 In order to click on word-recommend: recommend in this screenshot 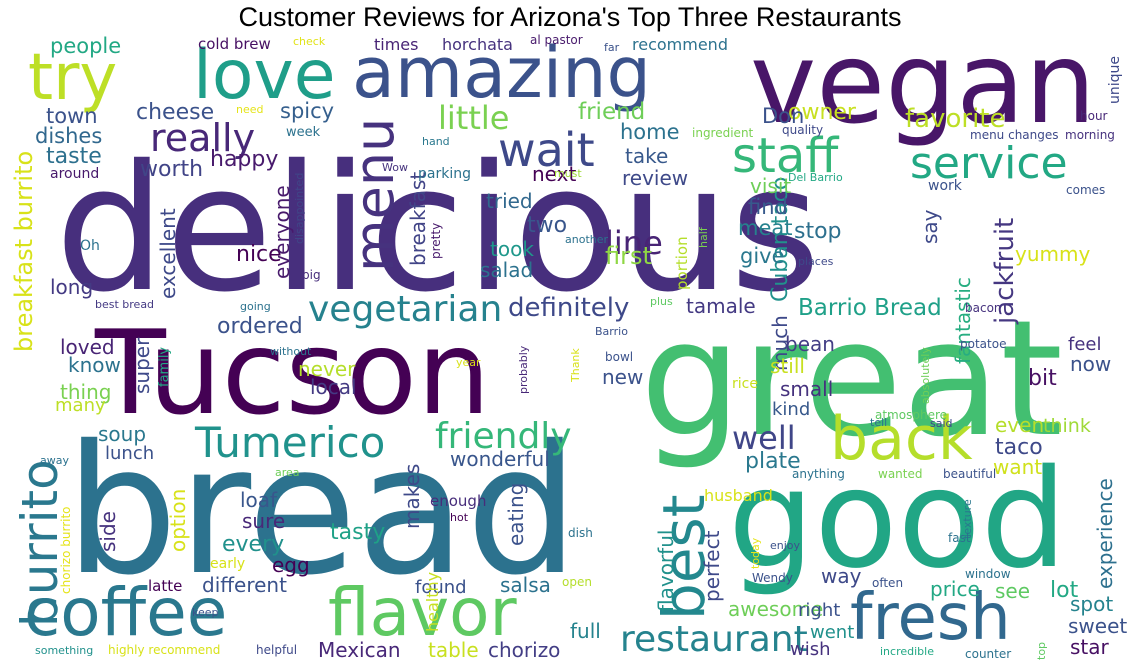, I will do `click(680, 44)`.